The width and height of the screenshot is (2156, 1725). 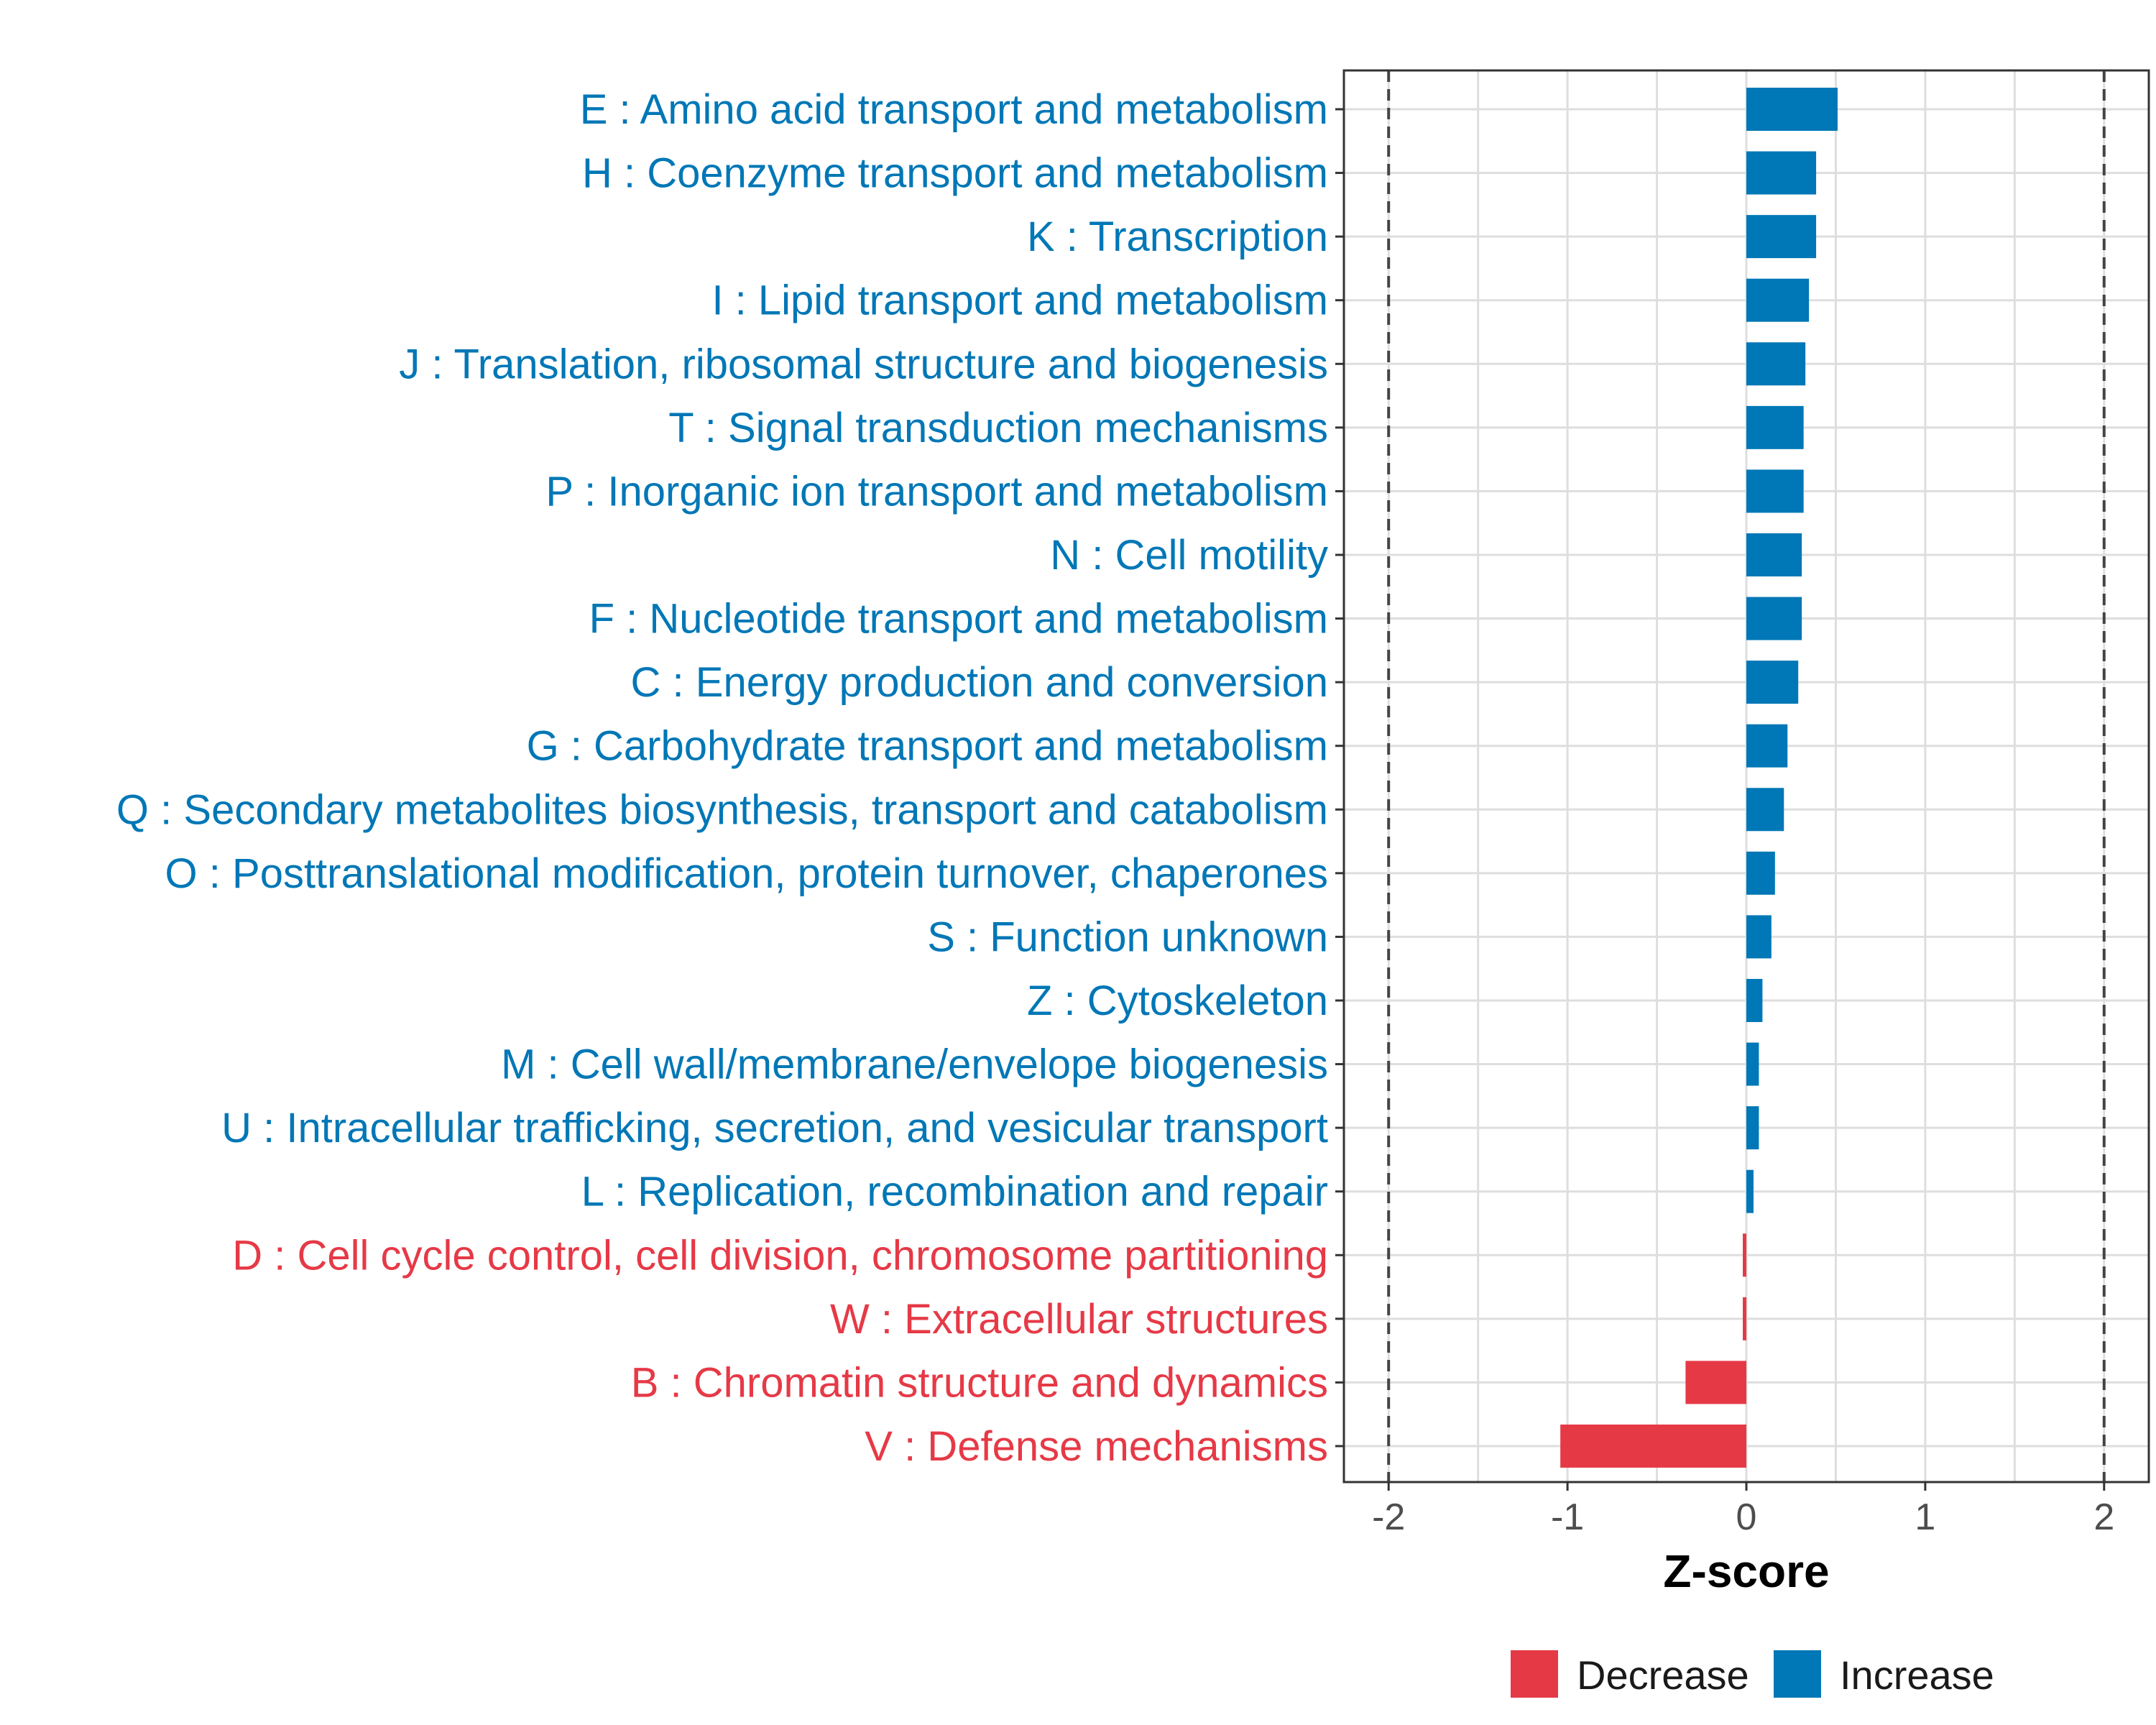 I want to click on x-tick-label: -1, so click(x=1567, y=1517).